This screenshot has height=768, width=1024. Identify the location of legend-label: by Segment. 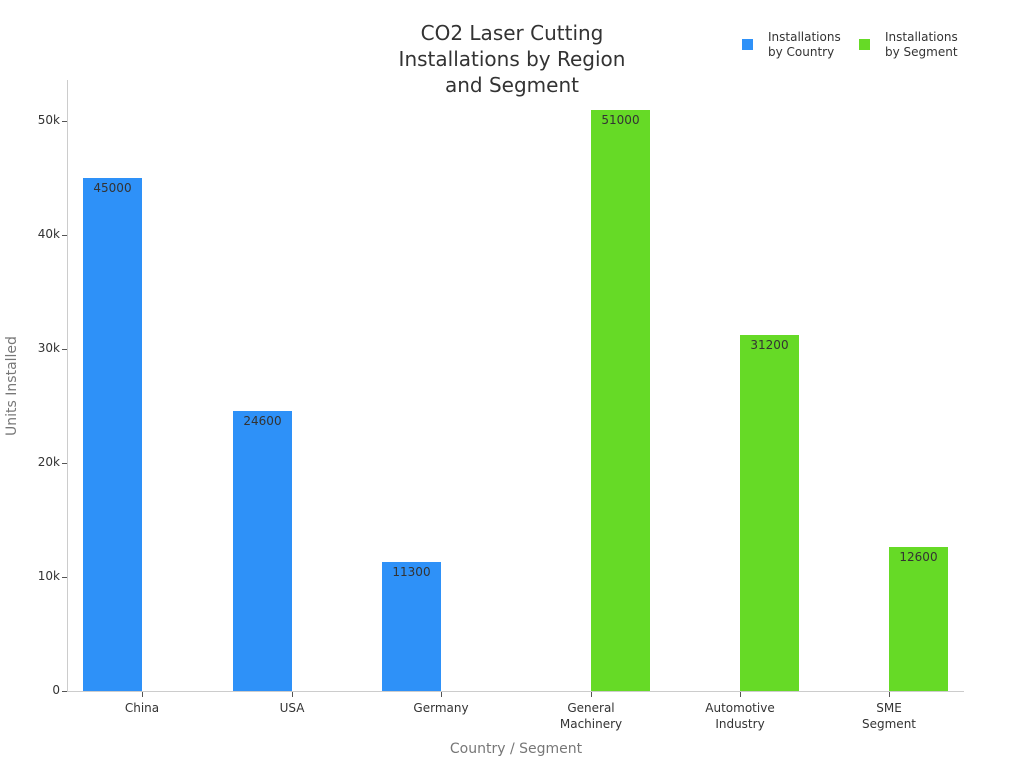
(921, 52).